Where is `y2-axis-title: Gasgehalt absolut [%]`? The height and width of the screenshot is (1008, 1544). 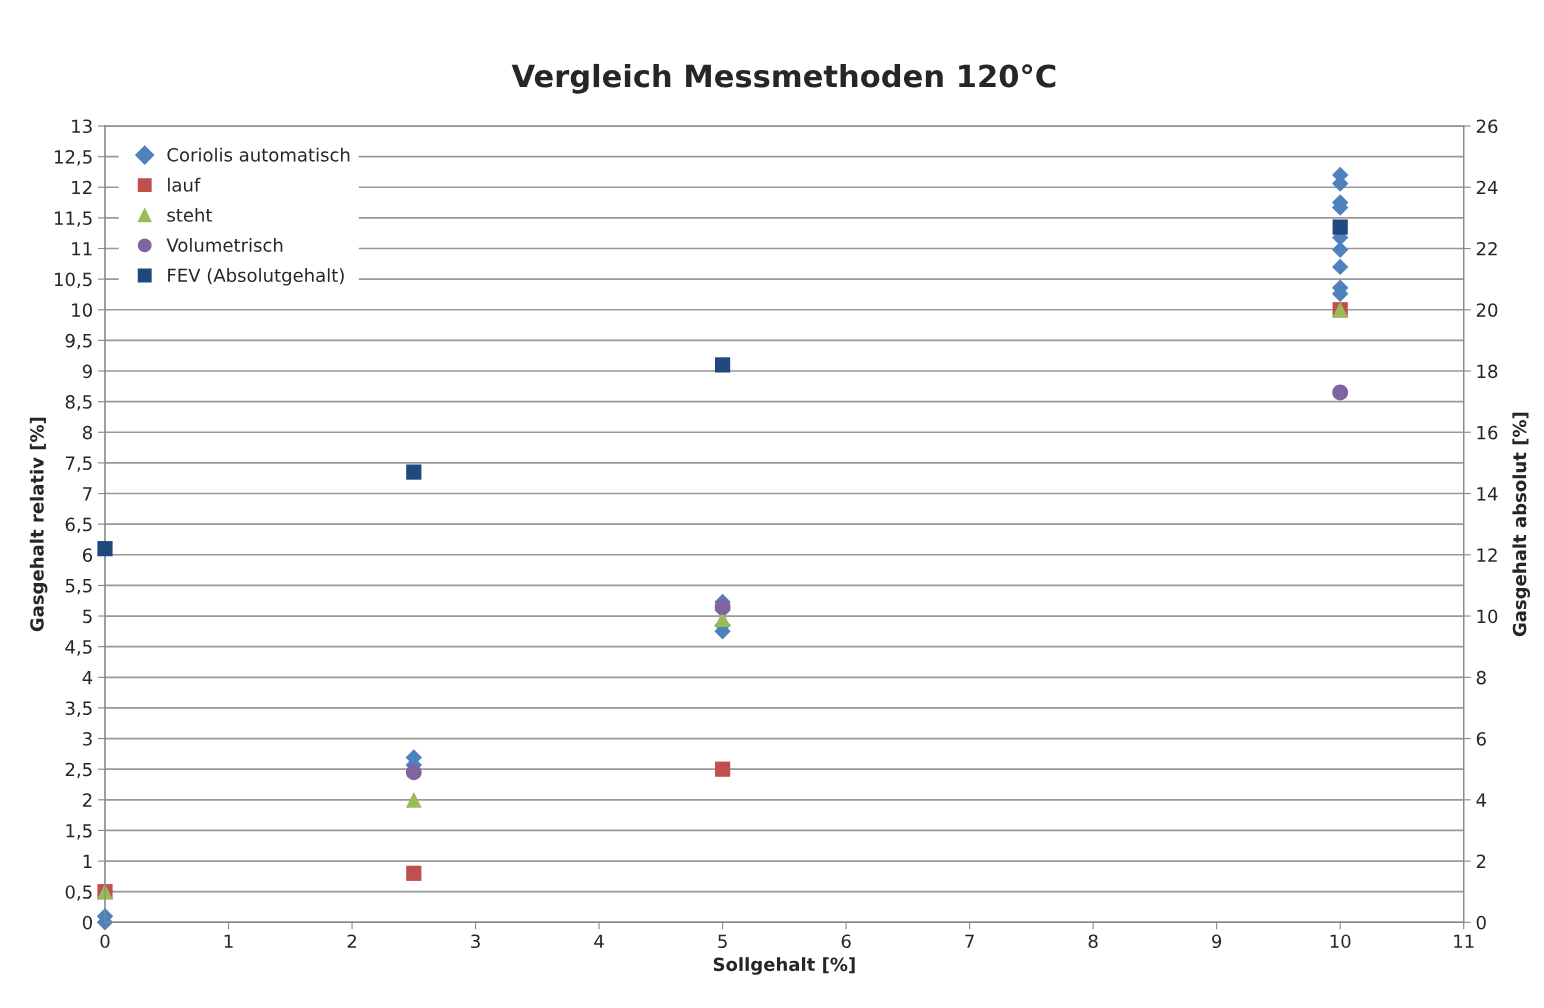 y2-axis-title: Gasgehalt absolut [%] is located at coordinates (1521, 524).